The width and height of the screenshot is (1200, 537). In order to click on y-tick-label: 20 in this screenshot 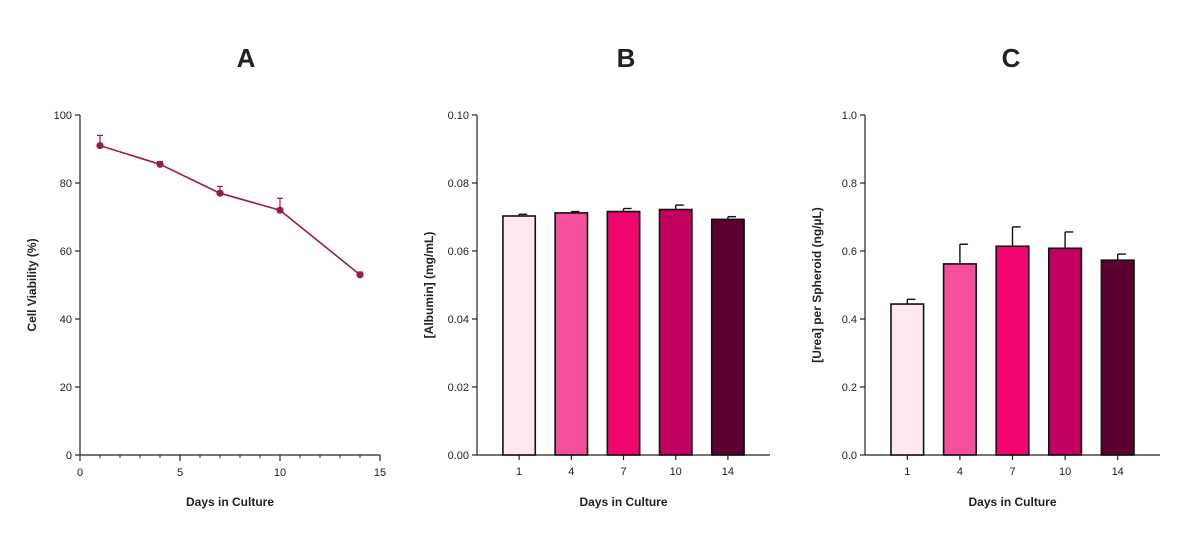, I will do `click(66, 388)`.